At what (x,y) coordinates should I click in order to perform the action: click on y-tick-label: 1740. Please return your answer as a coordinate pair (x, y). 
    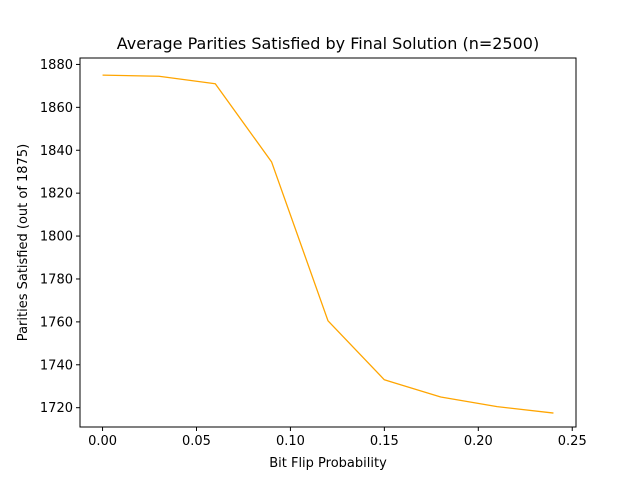
    Looking at the image, I should click on (56, 365).